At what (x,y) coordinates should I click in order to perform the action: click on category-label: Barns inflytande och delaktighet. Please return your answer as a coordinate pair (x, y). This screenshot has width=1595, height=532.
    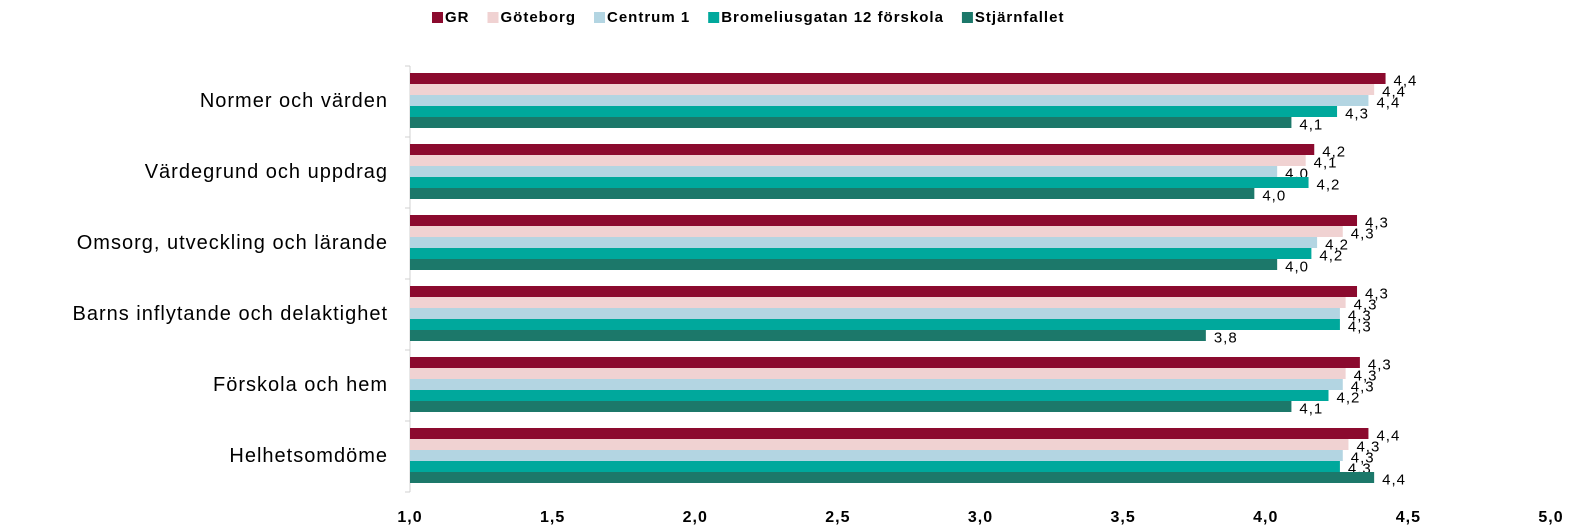
    Looking at the image, I should click on (230, 314).